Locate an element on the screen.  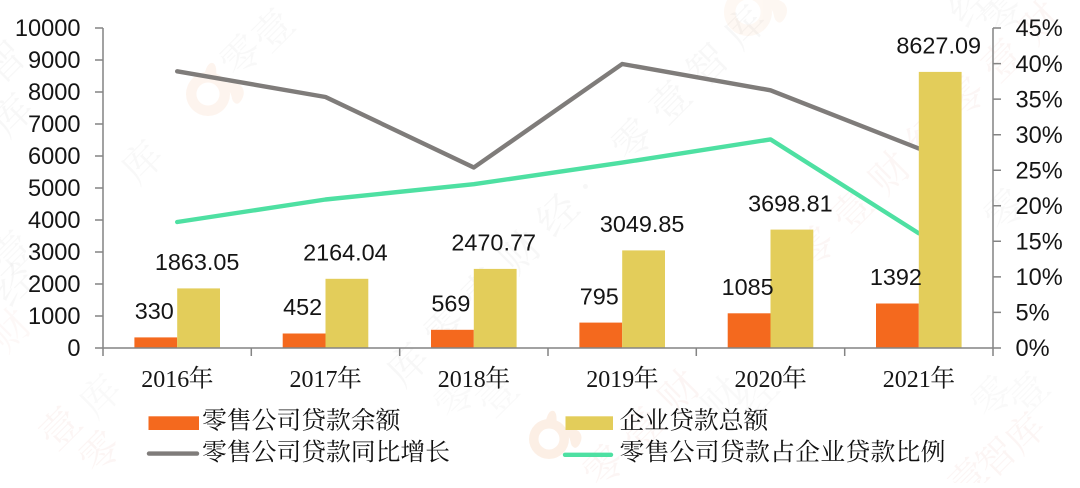
svg-text: 2019 is located at coordinates (610, 380).